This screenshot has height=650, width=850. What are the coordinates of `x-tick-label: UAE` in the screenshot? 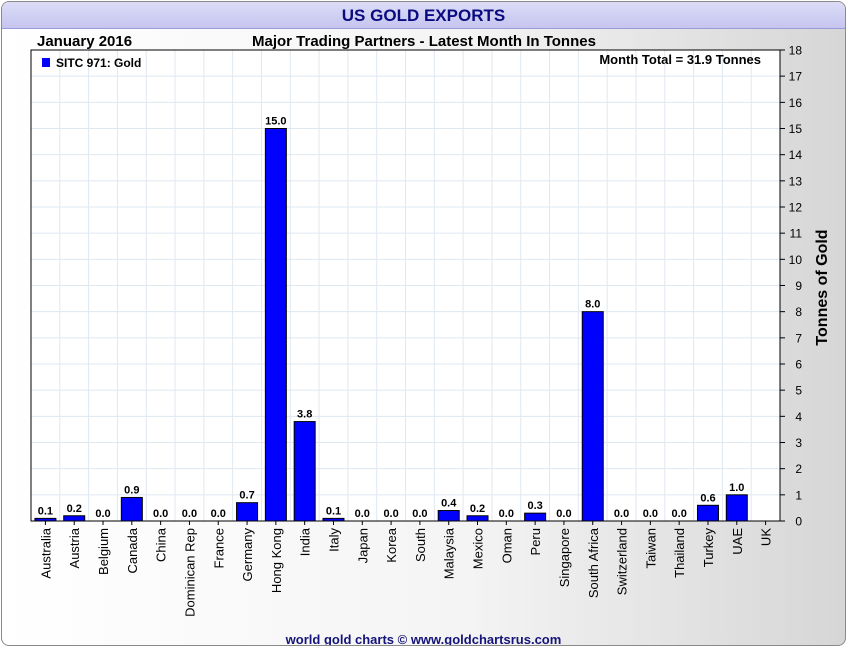 It's located at (737, 541).